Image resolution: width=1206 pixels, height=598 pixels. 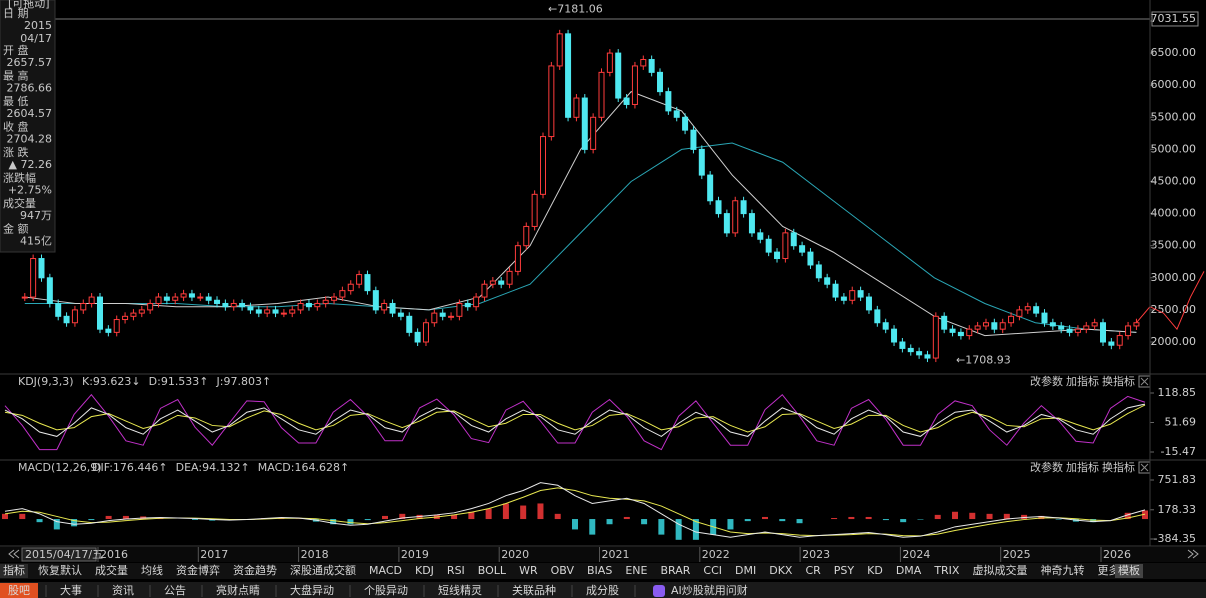 I want to click on y-tick-label: 2000.00, so click(x=1174, y=341).